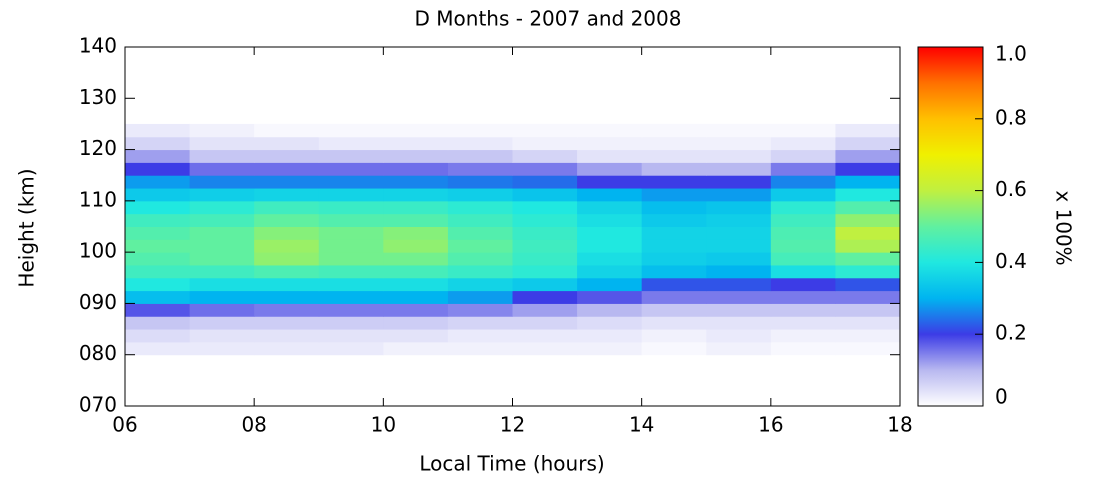 The image size is (1094, 479). Describe the element at coordinates (511, 464) in the screenshot. I see `x-axis-label: Local Time (hours)` at that location.